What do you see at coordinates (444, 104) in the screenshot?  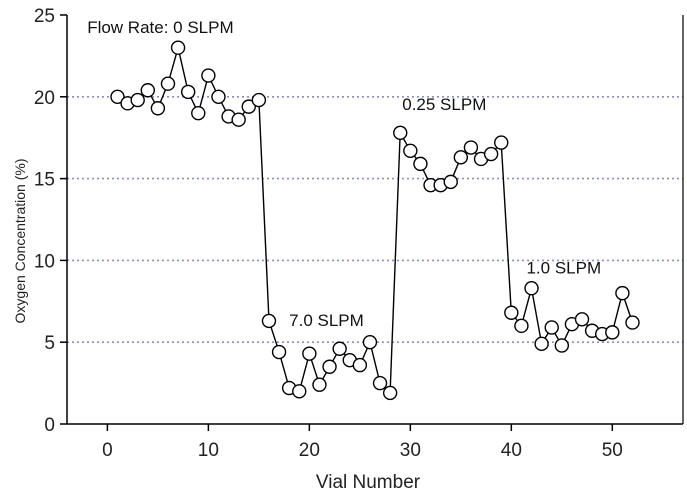 I see `annotation-2: 0.25 SLPM` at bounding box center [444, 104].